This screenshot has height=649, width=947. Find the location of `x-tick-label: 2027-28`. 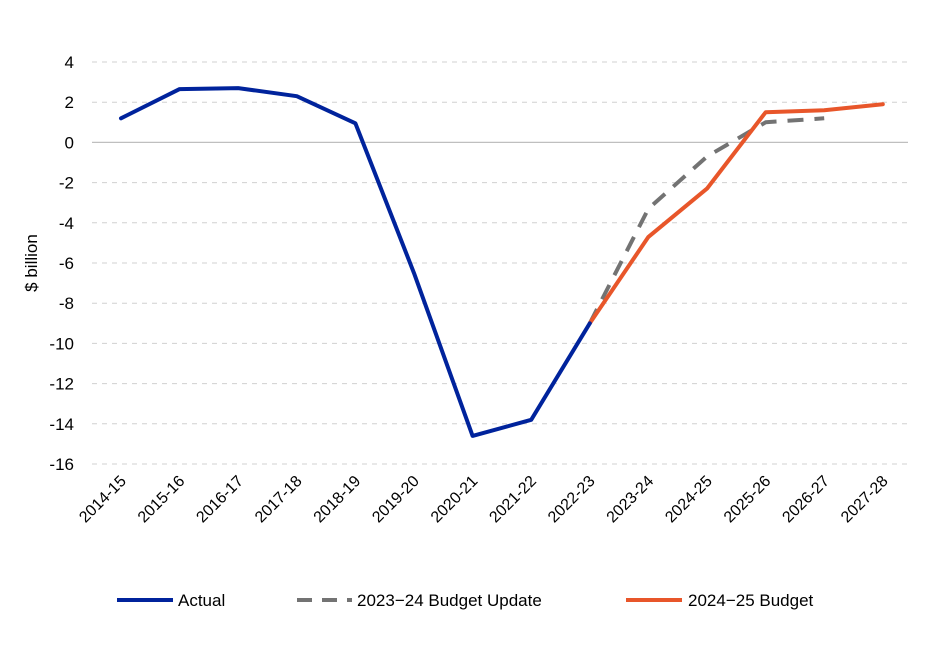

x-tick-label: 2027-28 is located at coordinates (865, 500).